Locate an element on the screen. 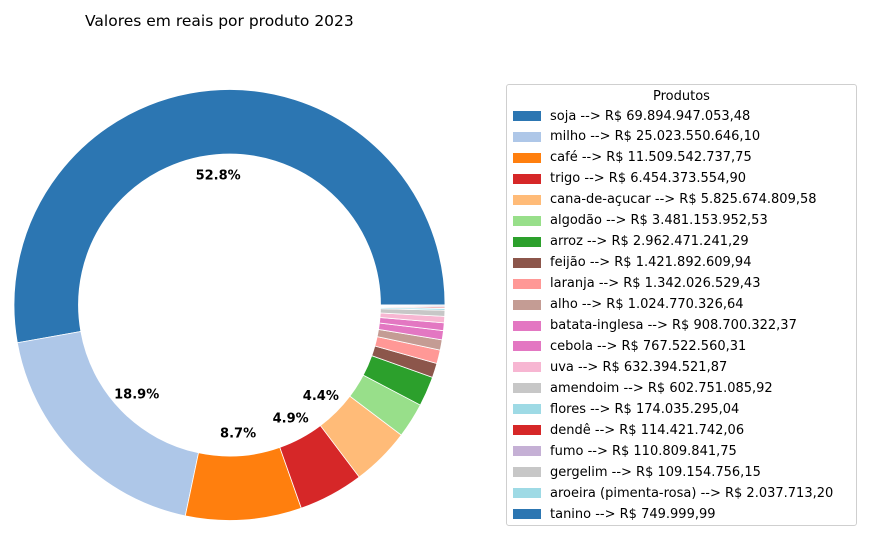 Image resolution: width=873 pixels, height=537 pixels. legend-label: milho --> R$ 25.023.550.646,10 is located at coordinates (655, 137).